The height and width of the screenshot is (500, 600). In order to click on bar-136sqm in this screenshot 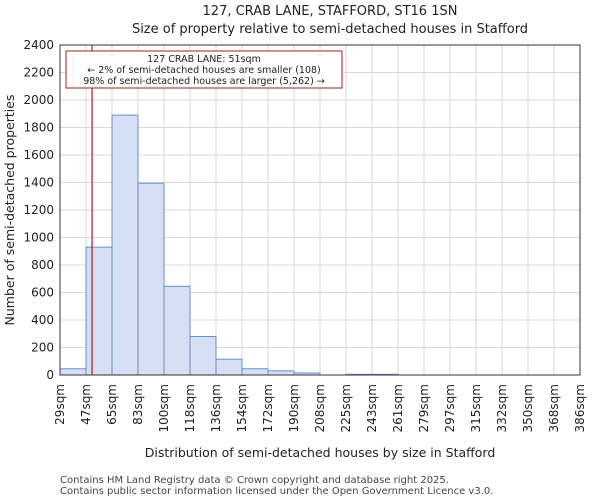, I will do `click(229, 367)`.